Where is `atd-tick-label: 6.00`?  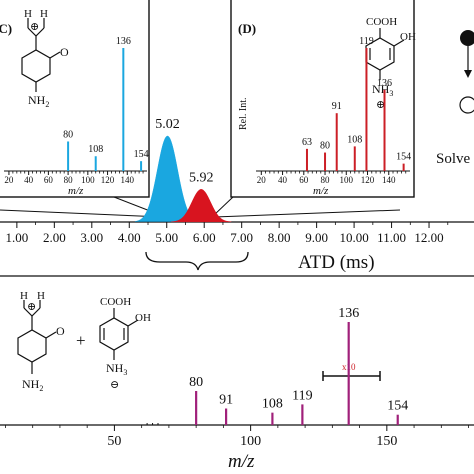
atd-tick-label: 6.00 is located at coordinates (204, 237).